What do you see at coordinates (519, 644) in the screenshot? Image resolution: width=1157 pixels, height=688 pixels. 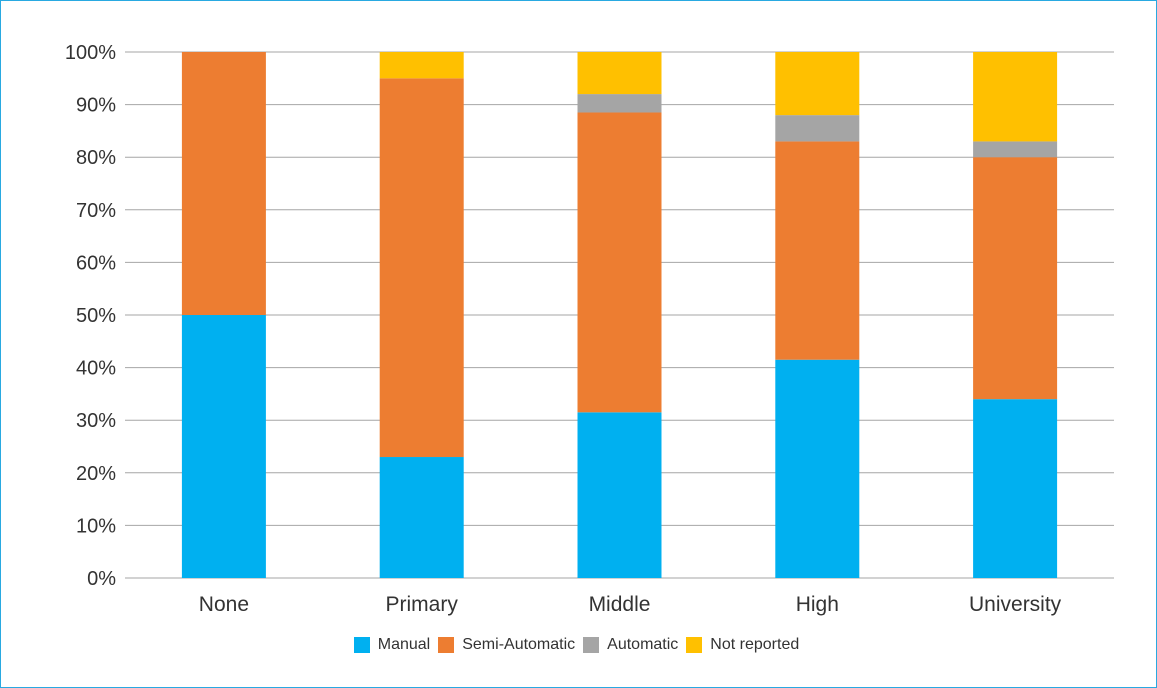 I see `legend-label: Semi-Automatic` at bounding box center [519, 644].